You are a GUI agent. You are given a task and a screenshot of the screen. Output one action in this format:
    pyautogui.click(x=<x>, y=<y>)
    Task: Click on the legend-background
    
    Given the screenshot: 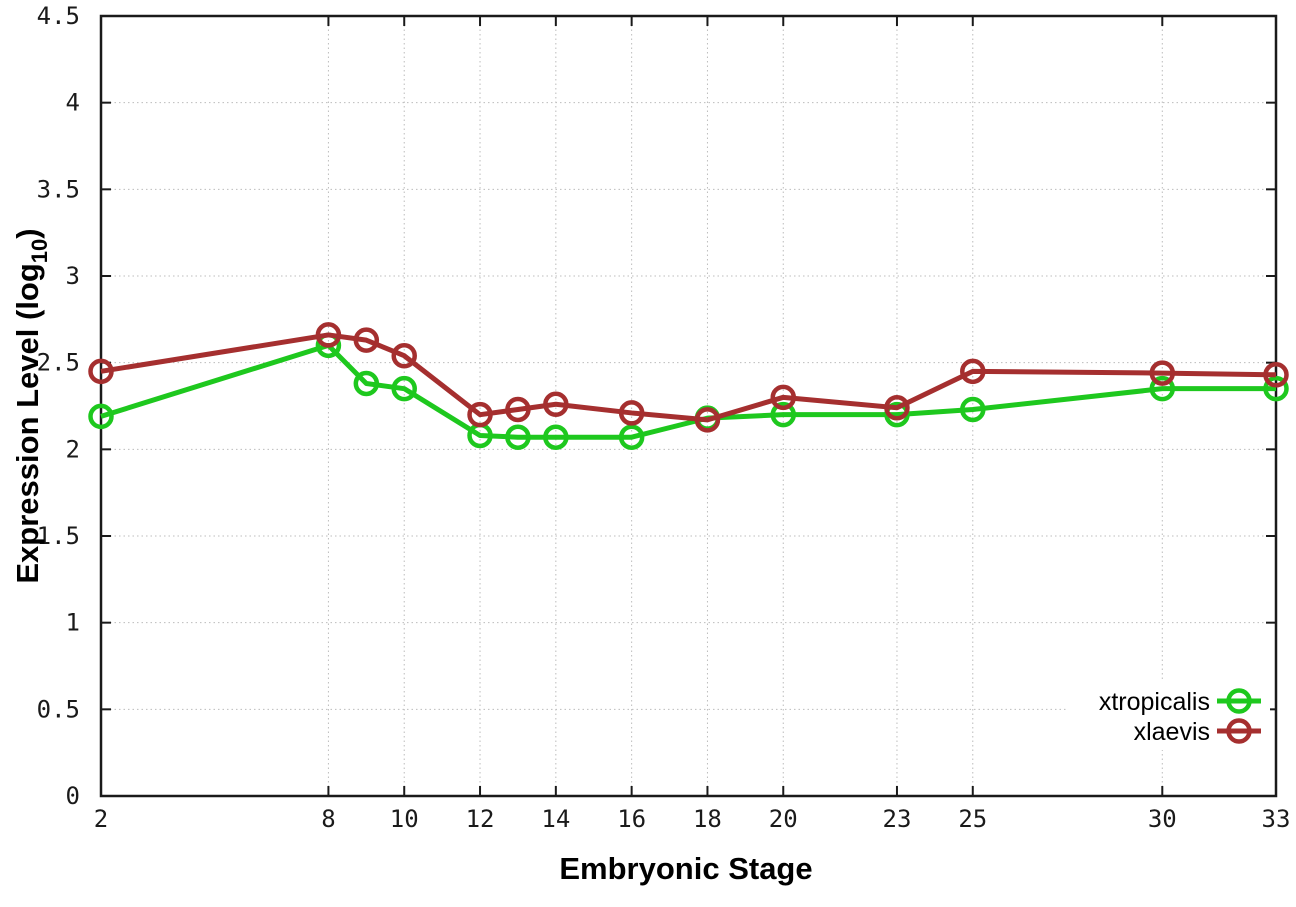 What is the action you would take?
    pyautogui.click(x=1169, y=716)
    